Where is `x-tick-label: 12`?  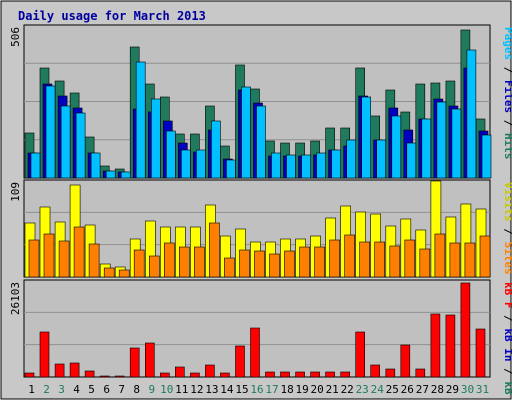 x-tick-label: 12 is located at coordinates (196, 389).